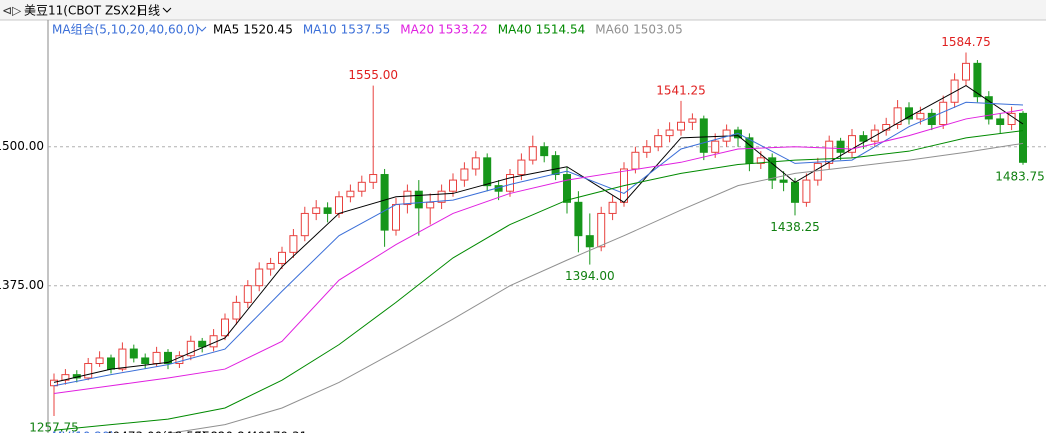  I want to click on legend-value: 1533.22, so click(463, 30).